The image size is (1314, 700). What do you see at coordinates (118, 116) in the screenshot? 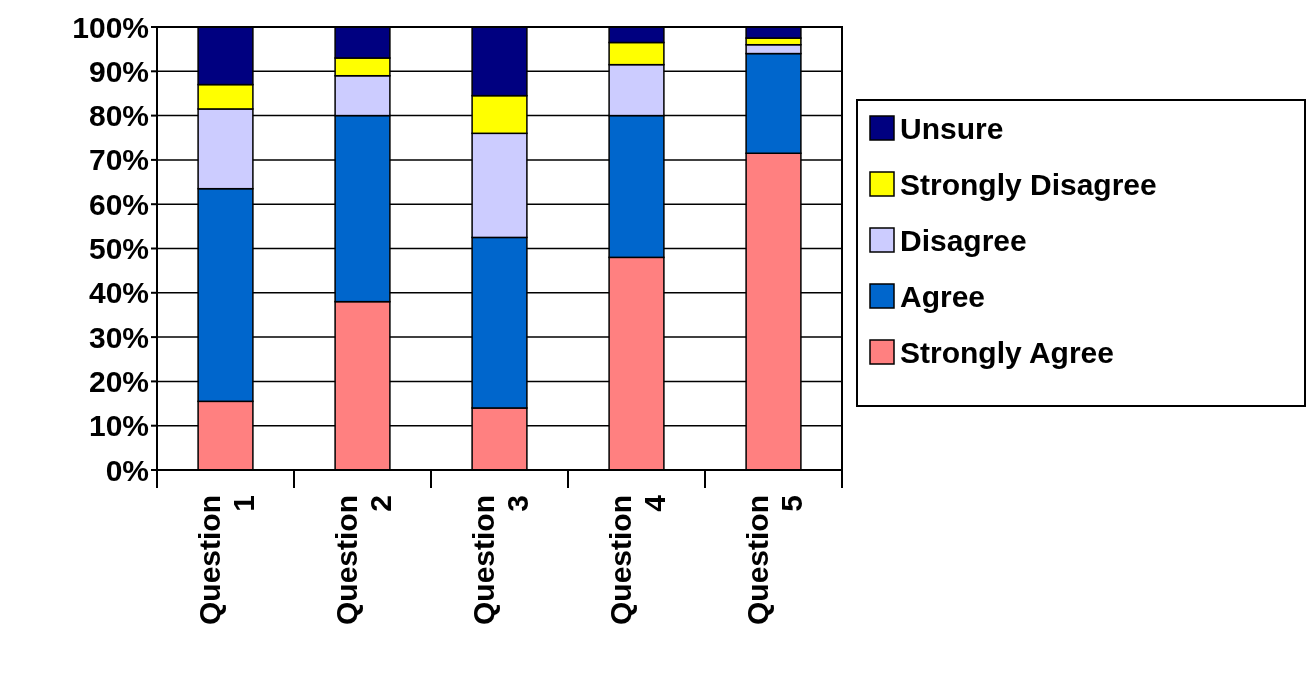
I see `y-tick-label: 80%` at bounding box center [118, 116].